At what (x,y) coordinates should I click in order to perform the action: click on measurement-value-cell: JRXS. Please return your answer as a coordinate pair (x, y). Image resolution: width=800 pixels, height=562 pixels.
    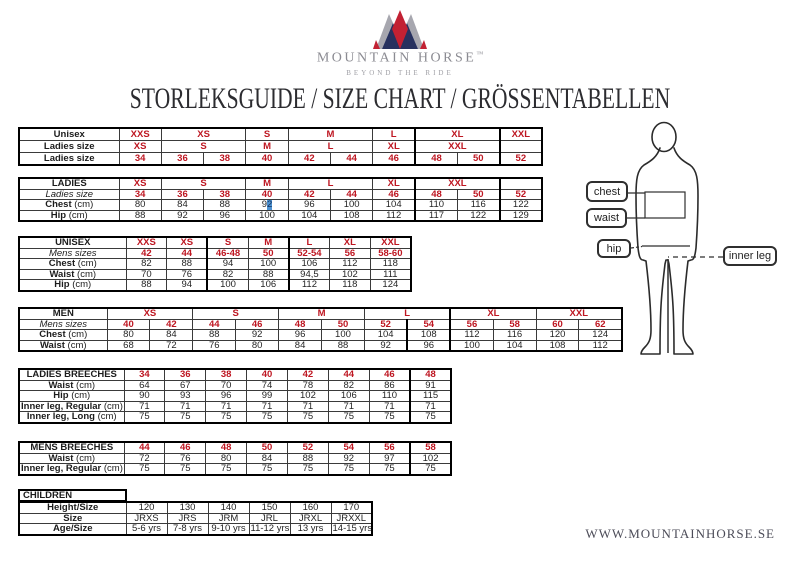
    Looking at the image, I should click on (146, 518).